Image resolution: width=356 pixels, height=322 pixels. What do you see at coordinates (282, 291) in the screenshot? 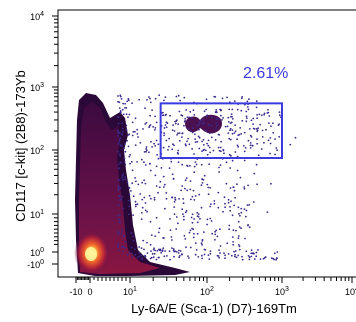
I see `x-tick-label-4: 103` at bounding box center [282, 291].